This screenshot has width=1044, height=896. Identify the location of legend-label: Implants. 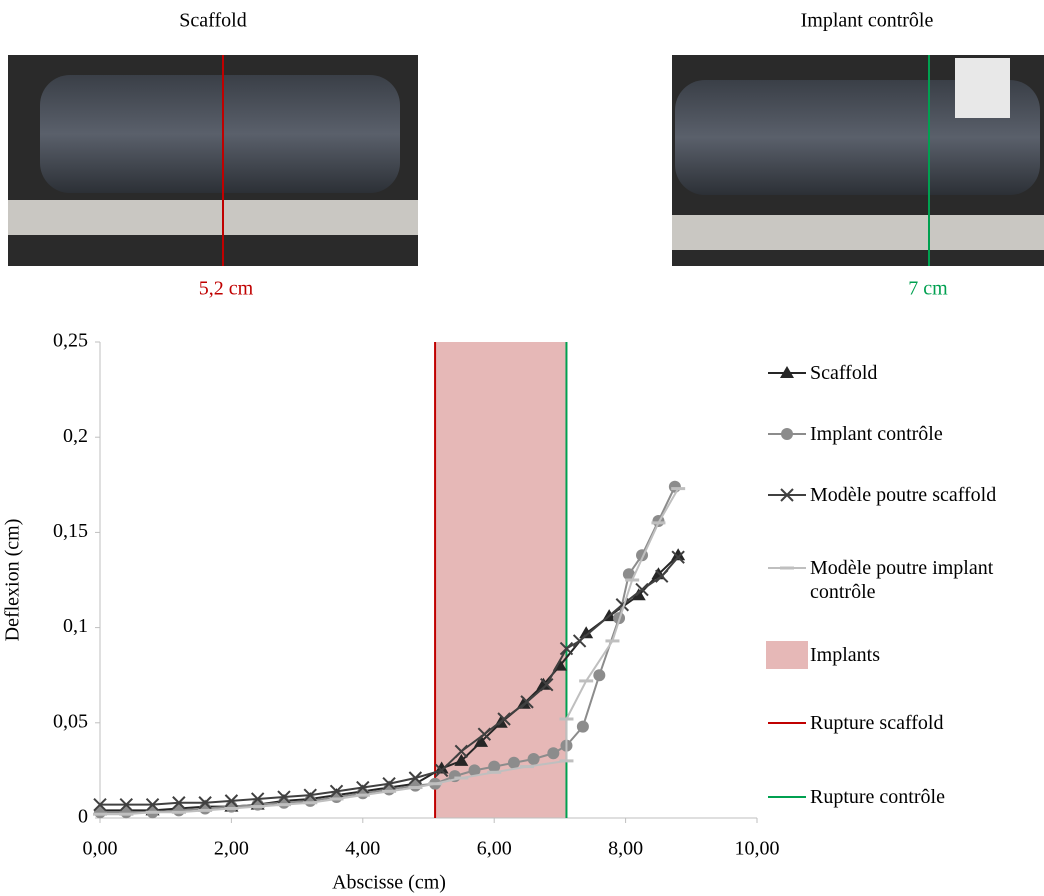
(845, 655).